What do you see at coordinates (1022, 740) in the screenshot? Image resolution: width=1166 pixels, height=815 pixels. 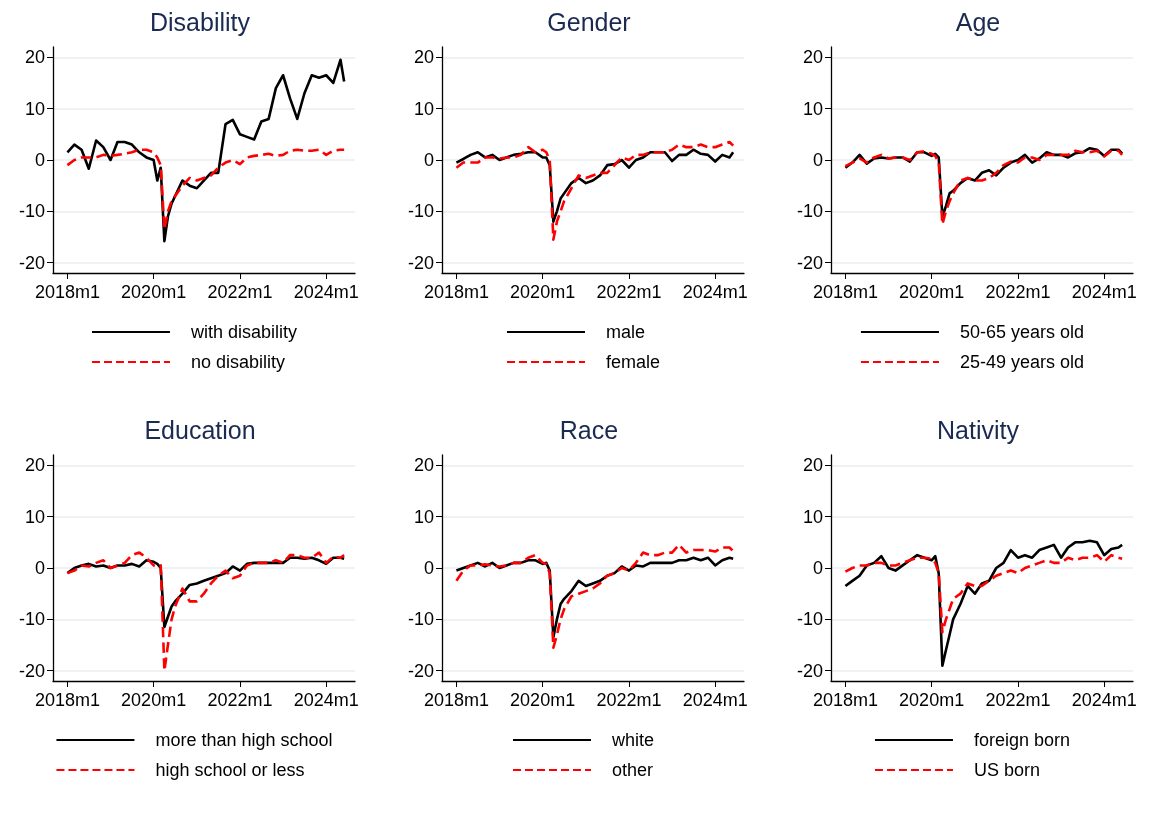 I see `legend-label: foreign born` at bounding box center [1022, 740].